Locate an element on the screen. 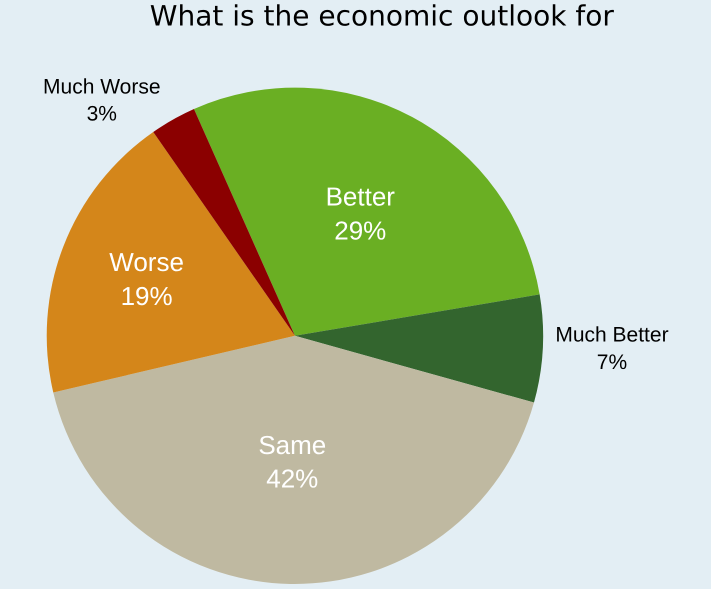 The width and height of the screenshot is (711, 589). data-label: 19% is located at coordinates (146, 295).